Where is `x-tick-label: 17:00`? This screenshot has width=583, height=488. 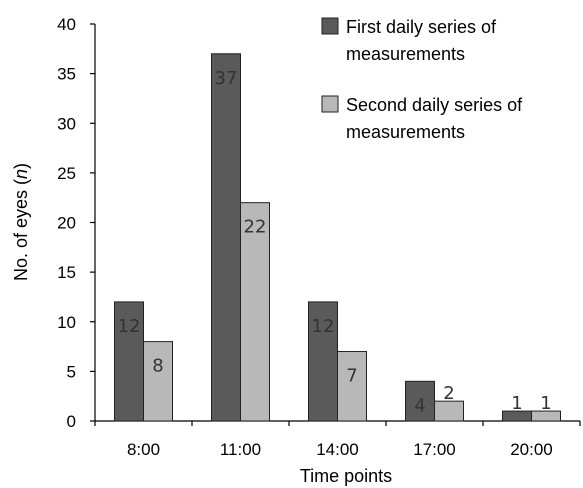
x-tick-label: 17:00 is located at coordinates (434, 449).